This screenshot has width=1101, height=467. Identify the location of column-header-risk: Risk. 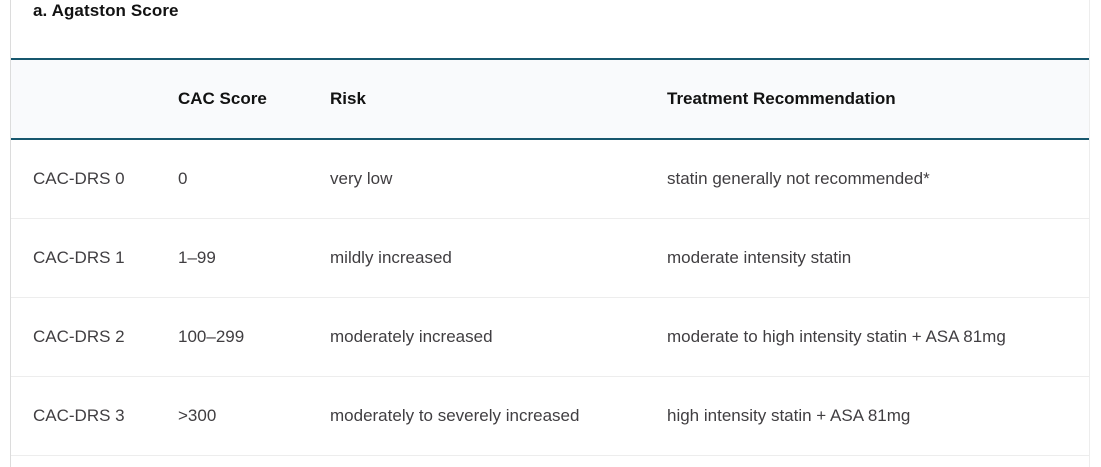
(348, 98).